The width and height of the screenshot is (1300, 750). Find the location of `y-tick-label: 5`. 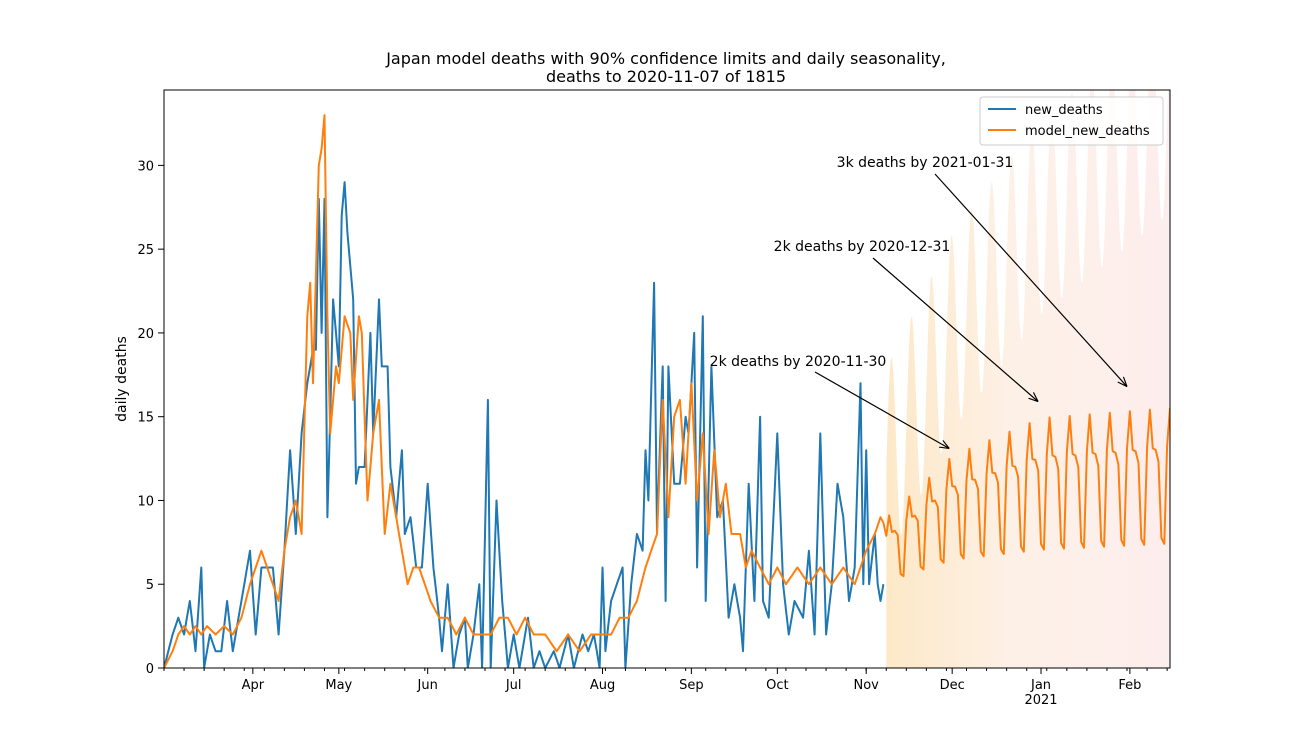

y-tick-label: 5 is located at coordinates (150, 585).